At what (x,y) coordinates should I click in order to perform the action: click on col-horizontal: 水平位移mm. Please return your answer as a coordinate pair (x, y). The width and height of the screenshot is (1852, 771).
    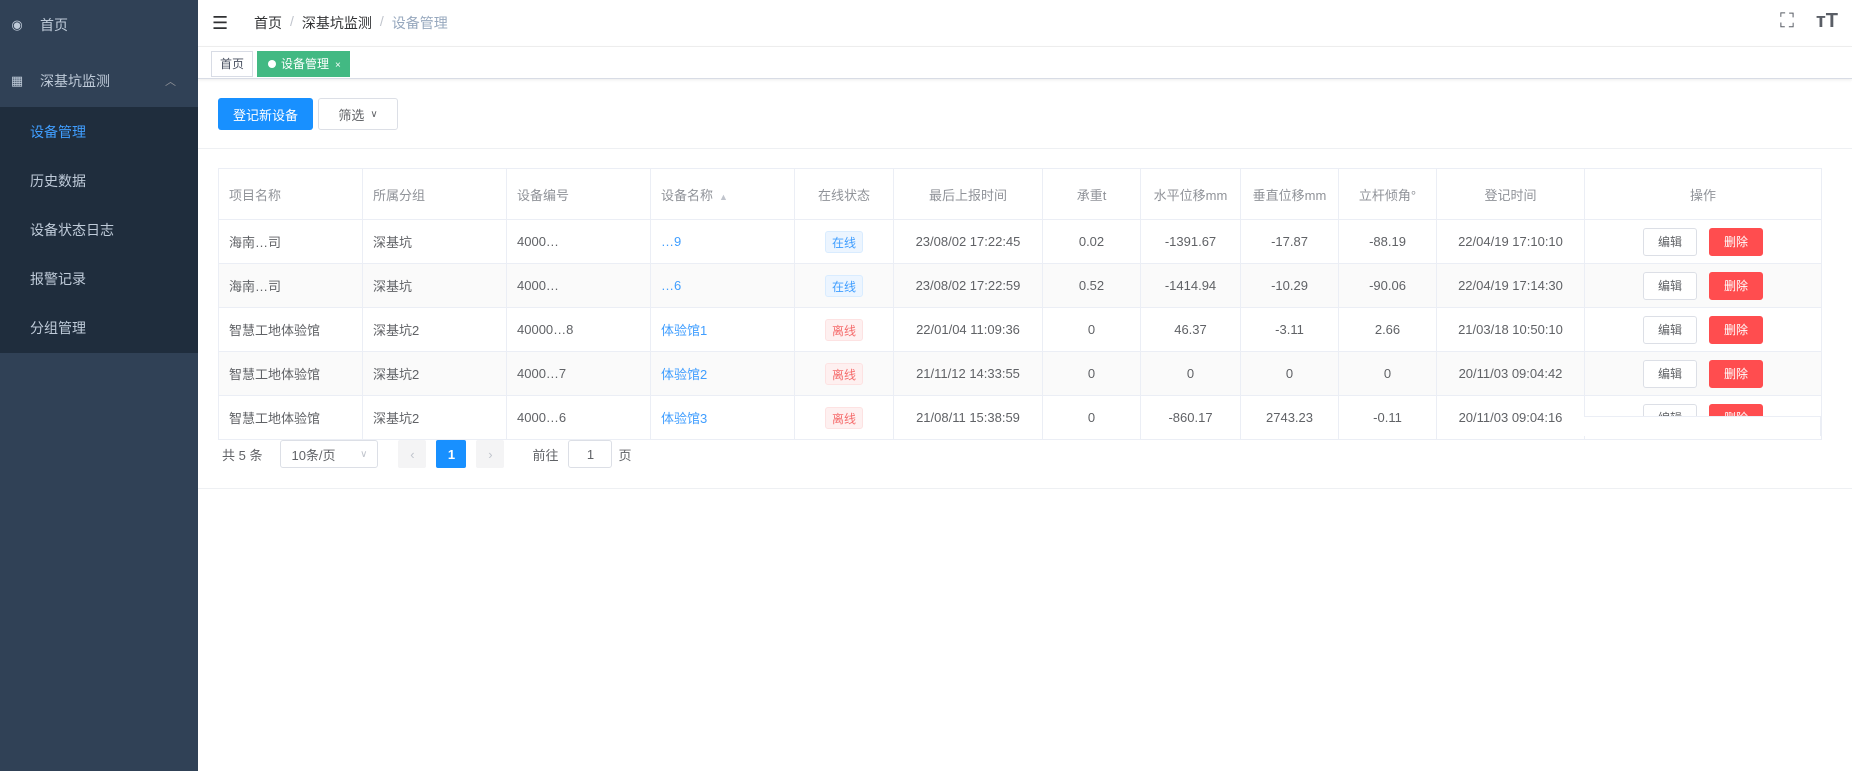
    Looking at the image, I should click on (1190, 194).